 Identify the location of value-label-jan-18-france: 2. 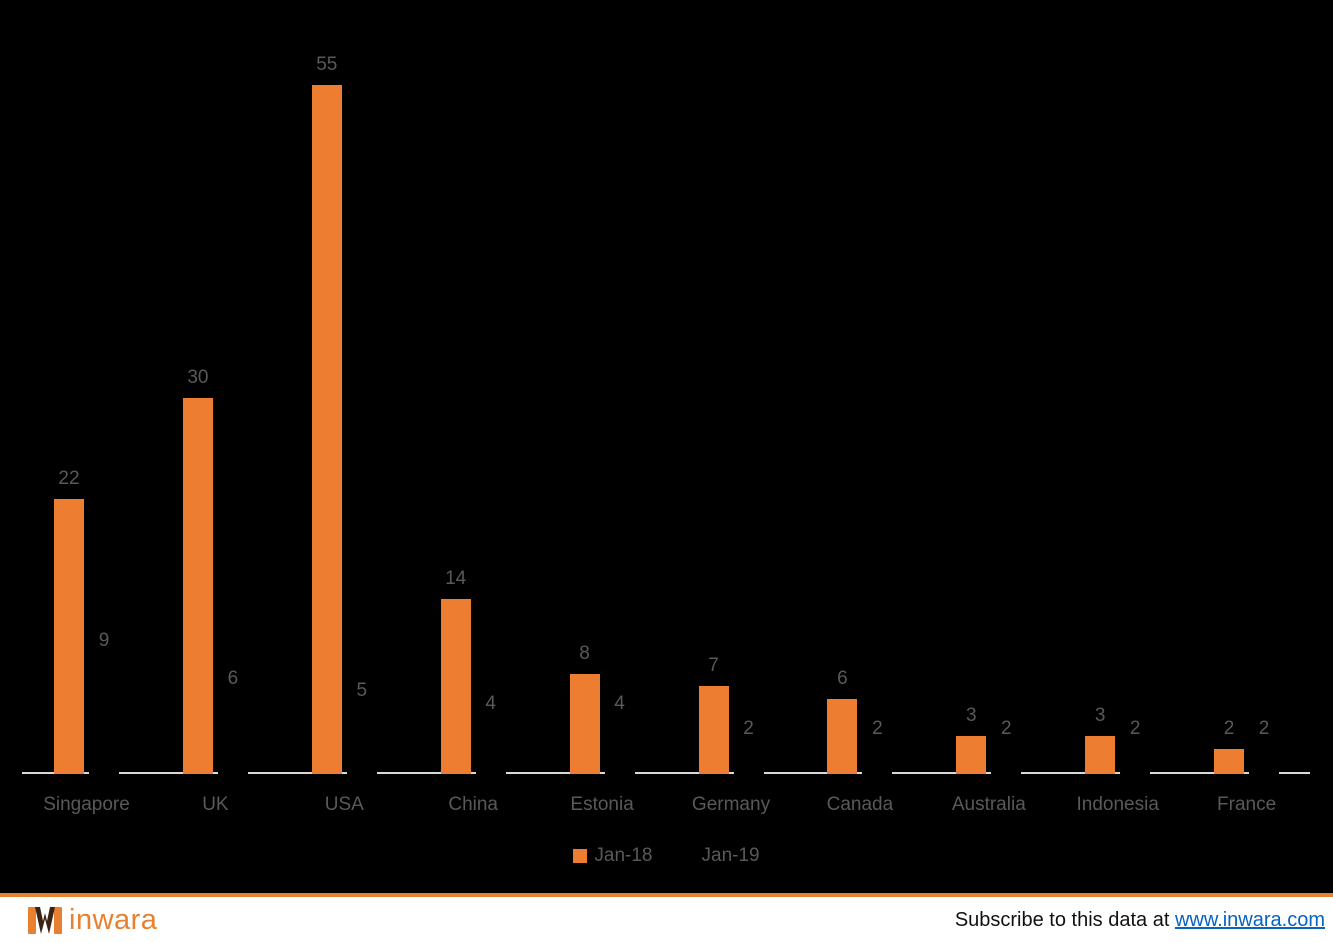
(1229, 728).